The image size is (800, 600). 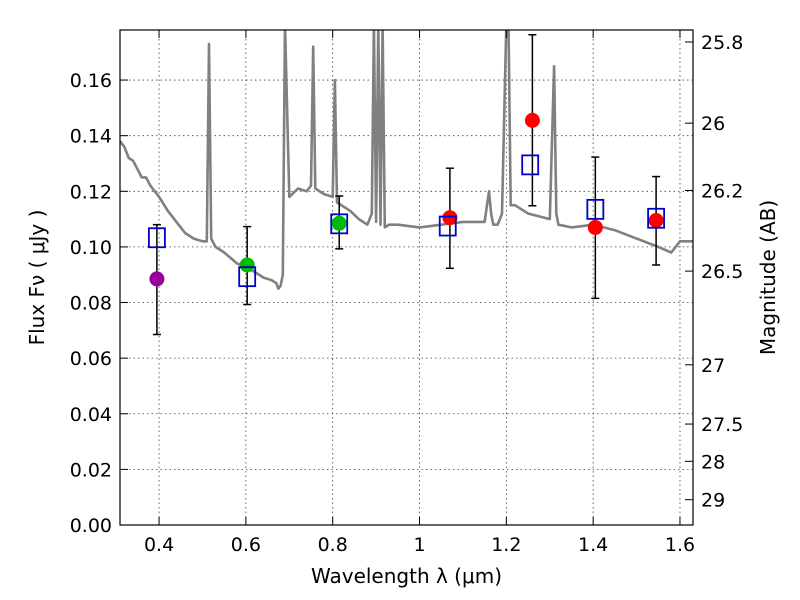 What do you see at coordinates (722, 191) in the screenshot?
I see `right-tick-label-2: 26.2` at bounding box center [722, 191].